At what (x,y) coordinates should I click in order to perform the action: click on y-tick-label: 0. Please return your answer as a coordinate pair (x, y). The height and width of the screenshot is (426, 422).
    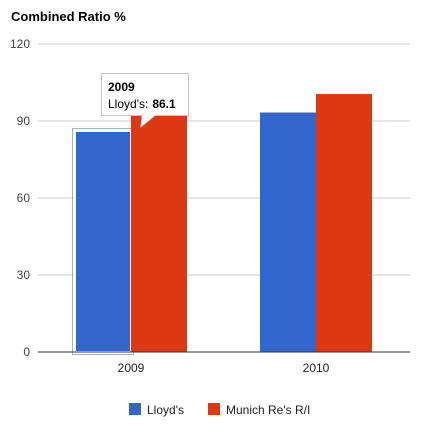
    Looking at the image, I should click on (26, 352).